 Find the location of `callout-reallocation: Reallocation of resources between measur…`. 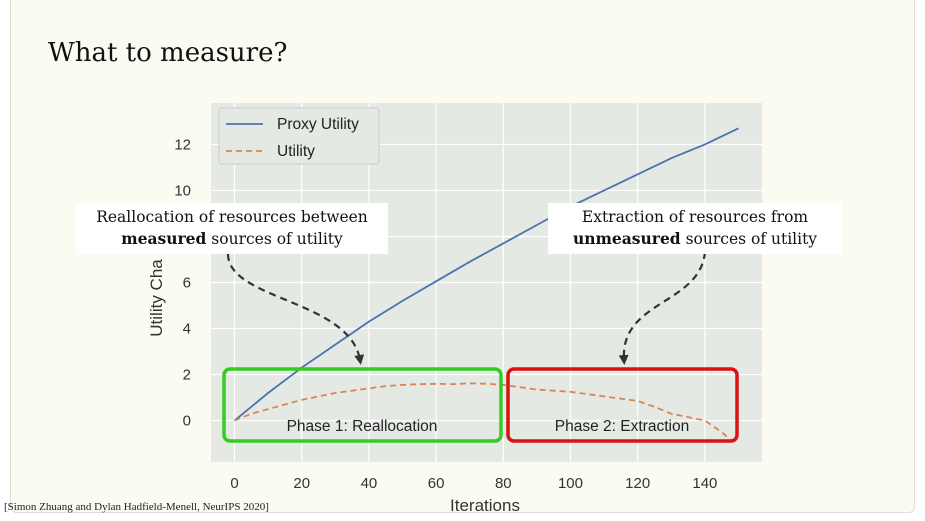

callout-reallocation: Reallocation of resources between measur… is located at coordinates (232, 228).